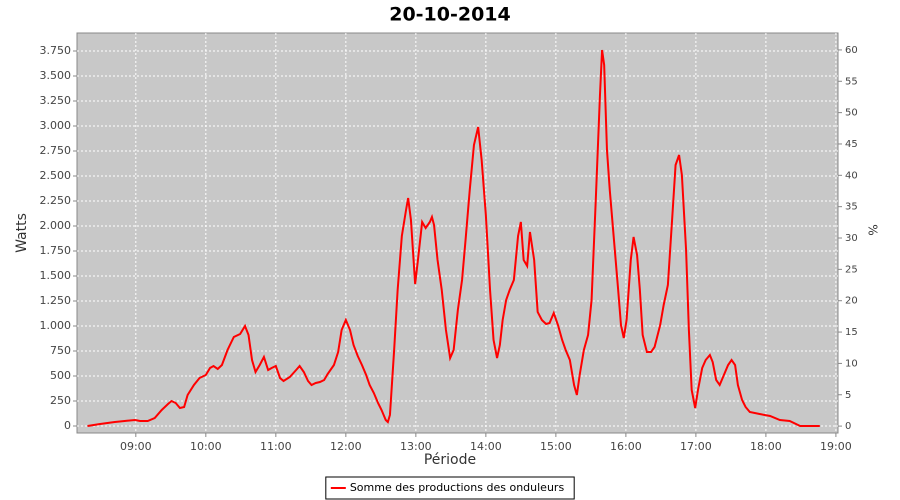 This screenshot has width=900, height=500. What do you see at coordinates (851, 207) in the screenshot?
I see `y2-tick-label: 35` at bounding box center [851, 207].